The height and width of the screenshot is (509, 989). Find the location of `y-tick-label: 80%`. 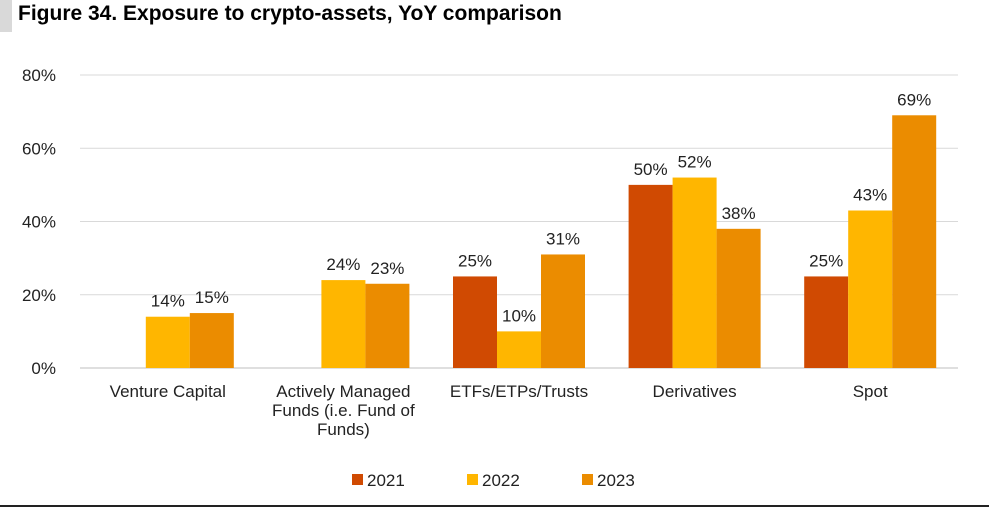

y-tick-label: 80% is located at coordinates (39, 75).